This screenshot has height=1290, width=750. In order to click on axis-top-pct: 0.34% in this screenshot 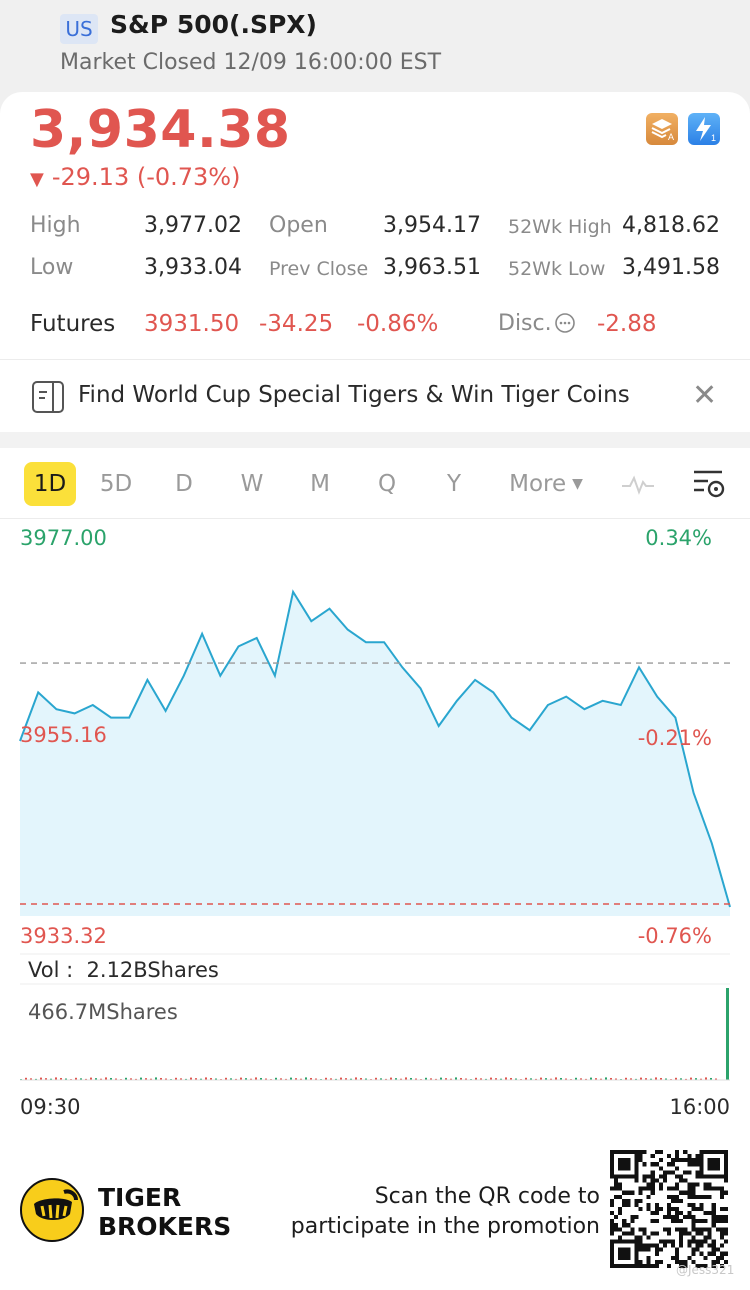, I will do `click(678, 538)`.